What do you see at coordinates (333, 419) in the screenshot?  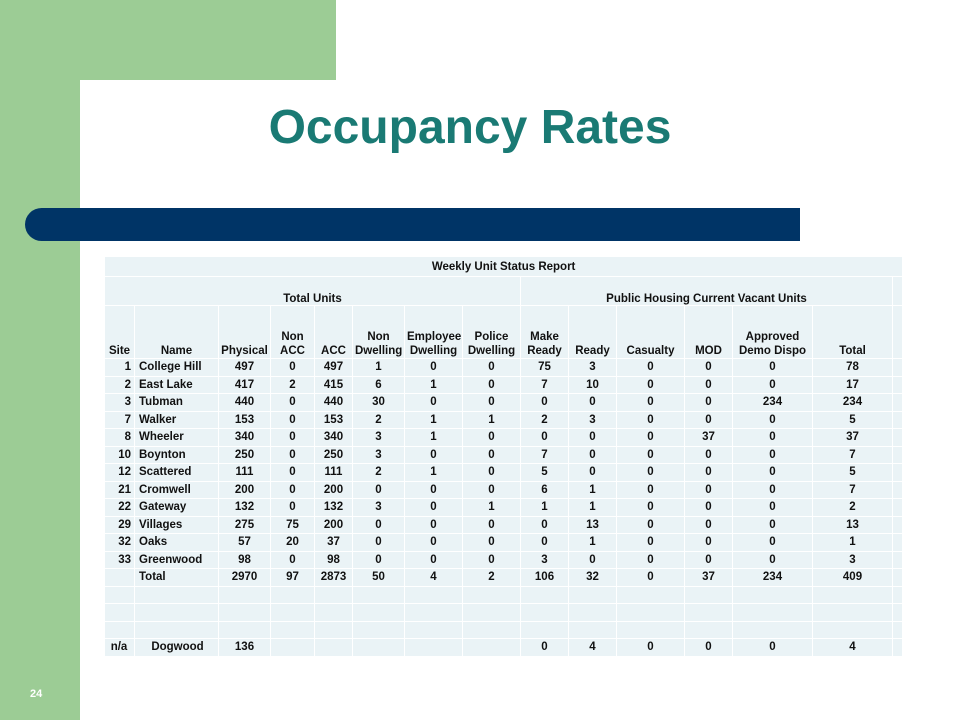 I see `cell-acc: 153` at bounding box center [333, 419].